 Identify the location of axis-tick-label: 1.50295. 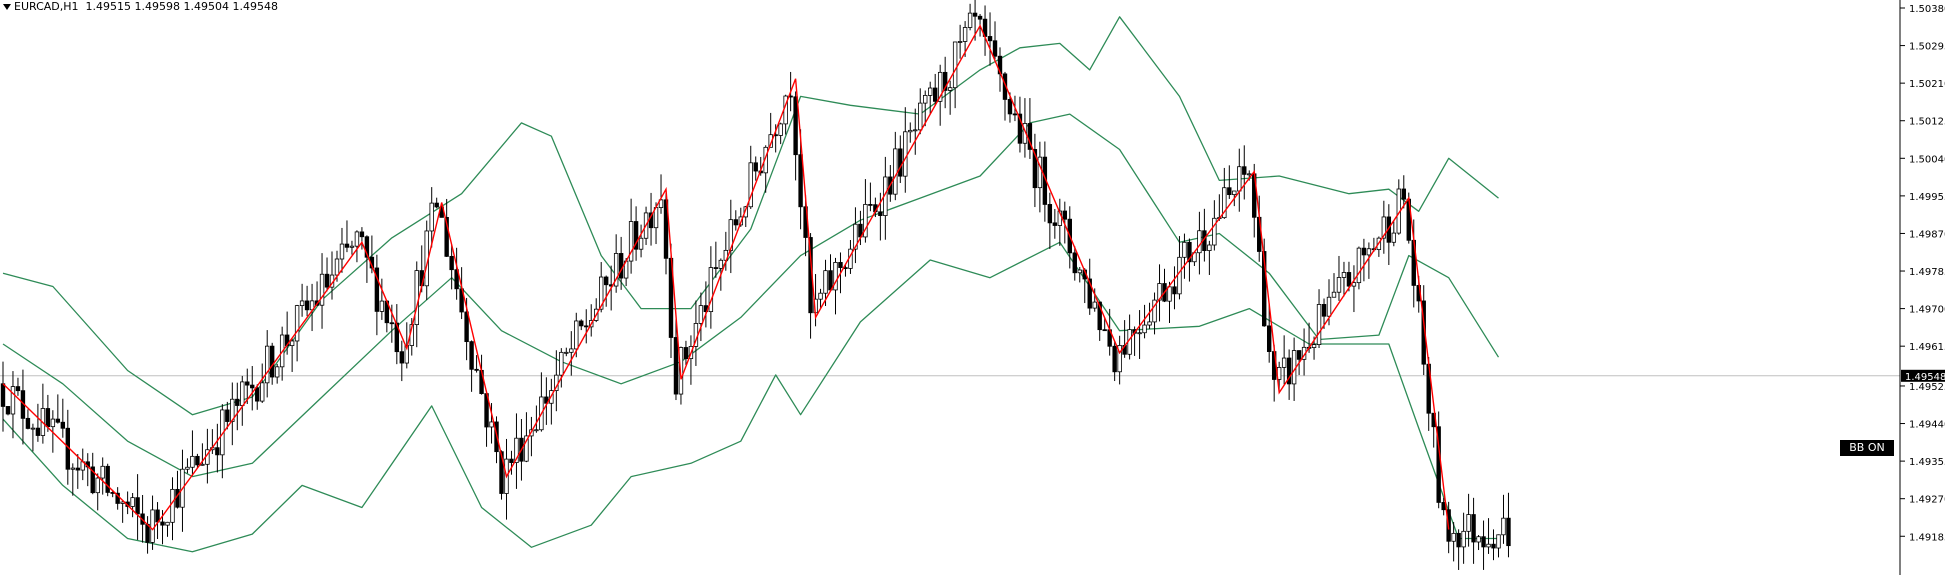
(1927, 47).